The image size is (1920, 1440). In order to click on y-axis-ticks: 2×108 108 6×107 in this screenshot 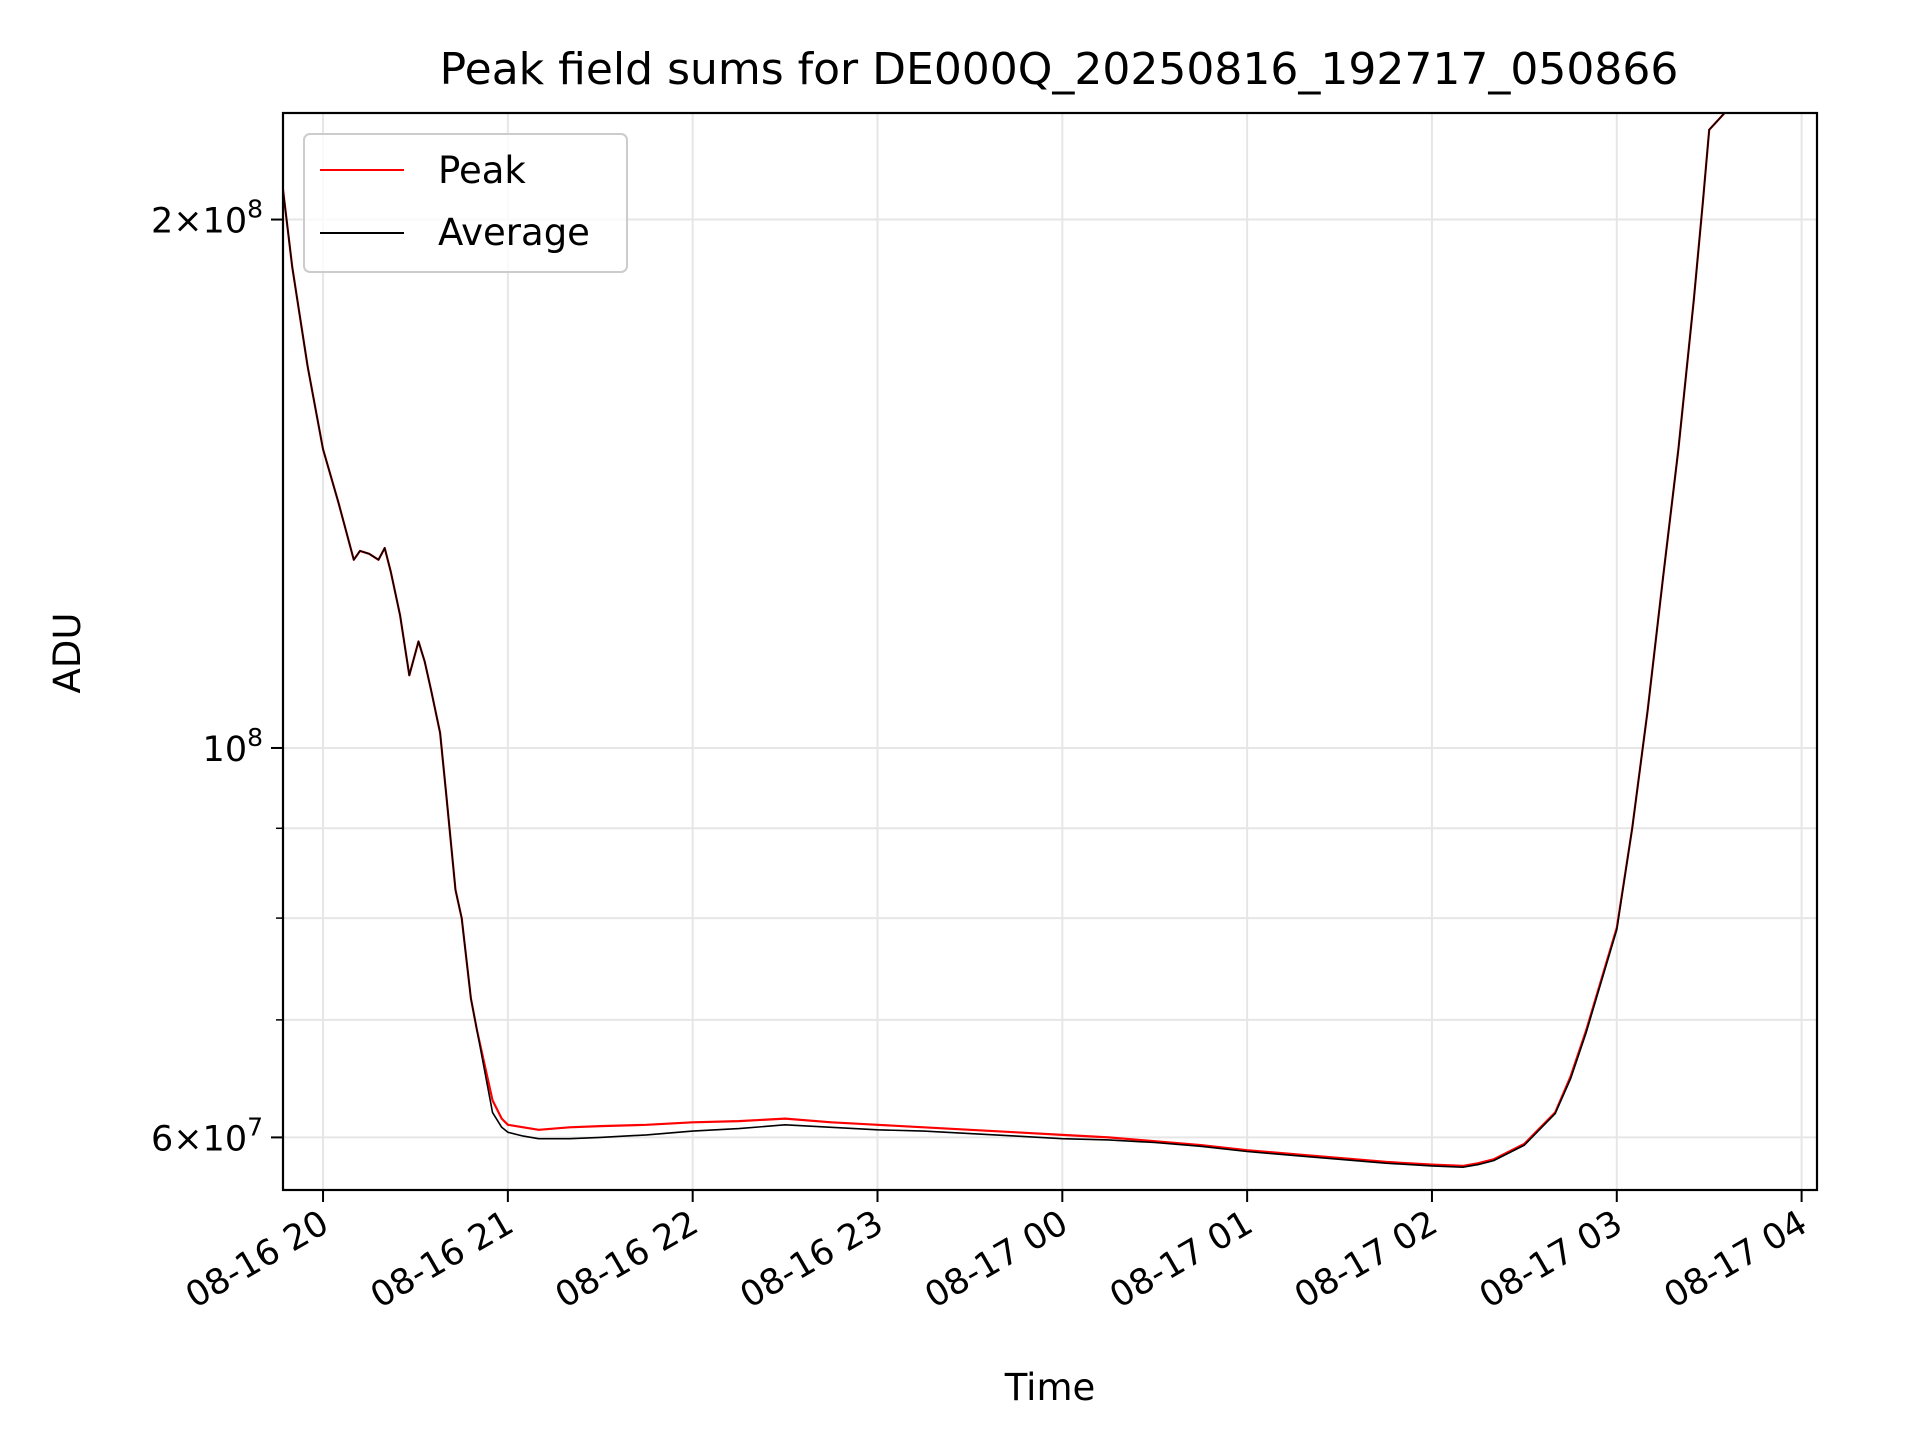, I will do `click(217, 677)`.